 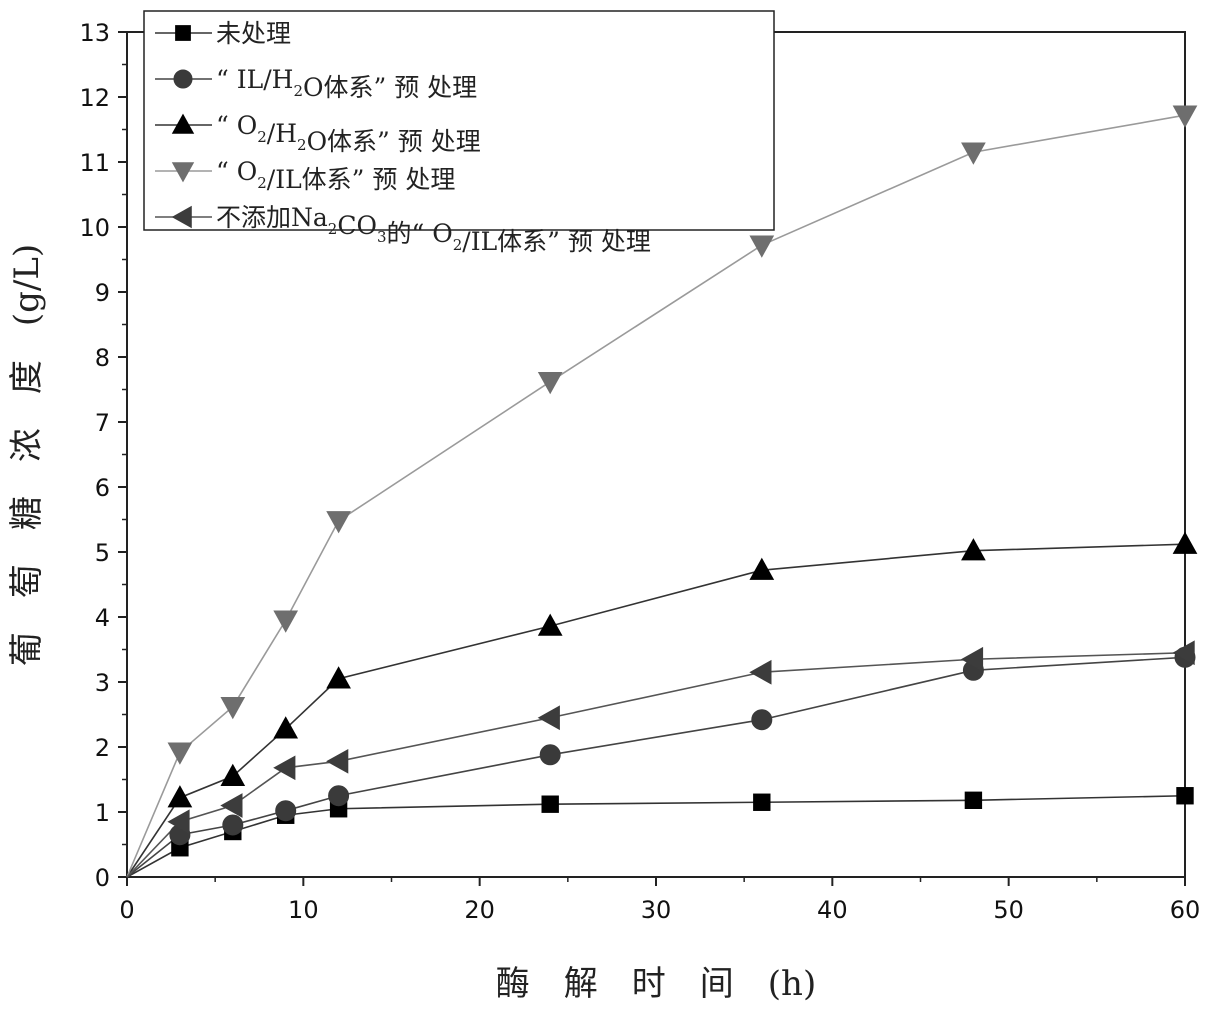 I want to click on x-tick-label: 60, so click(x=1185, y=910).